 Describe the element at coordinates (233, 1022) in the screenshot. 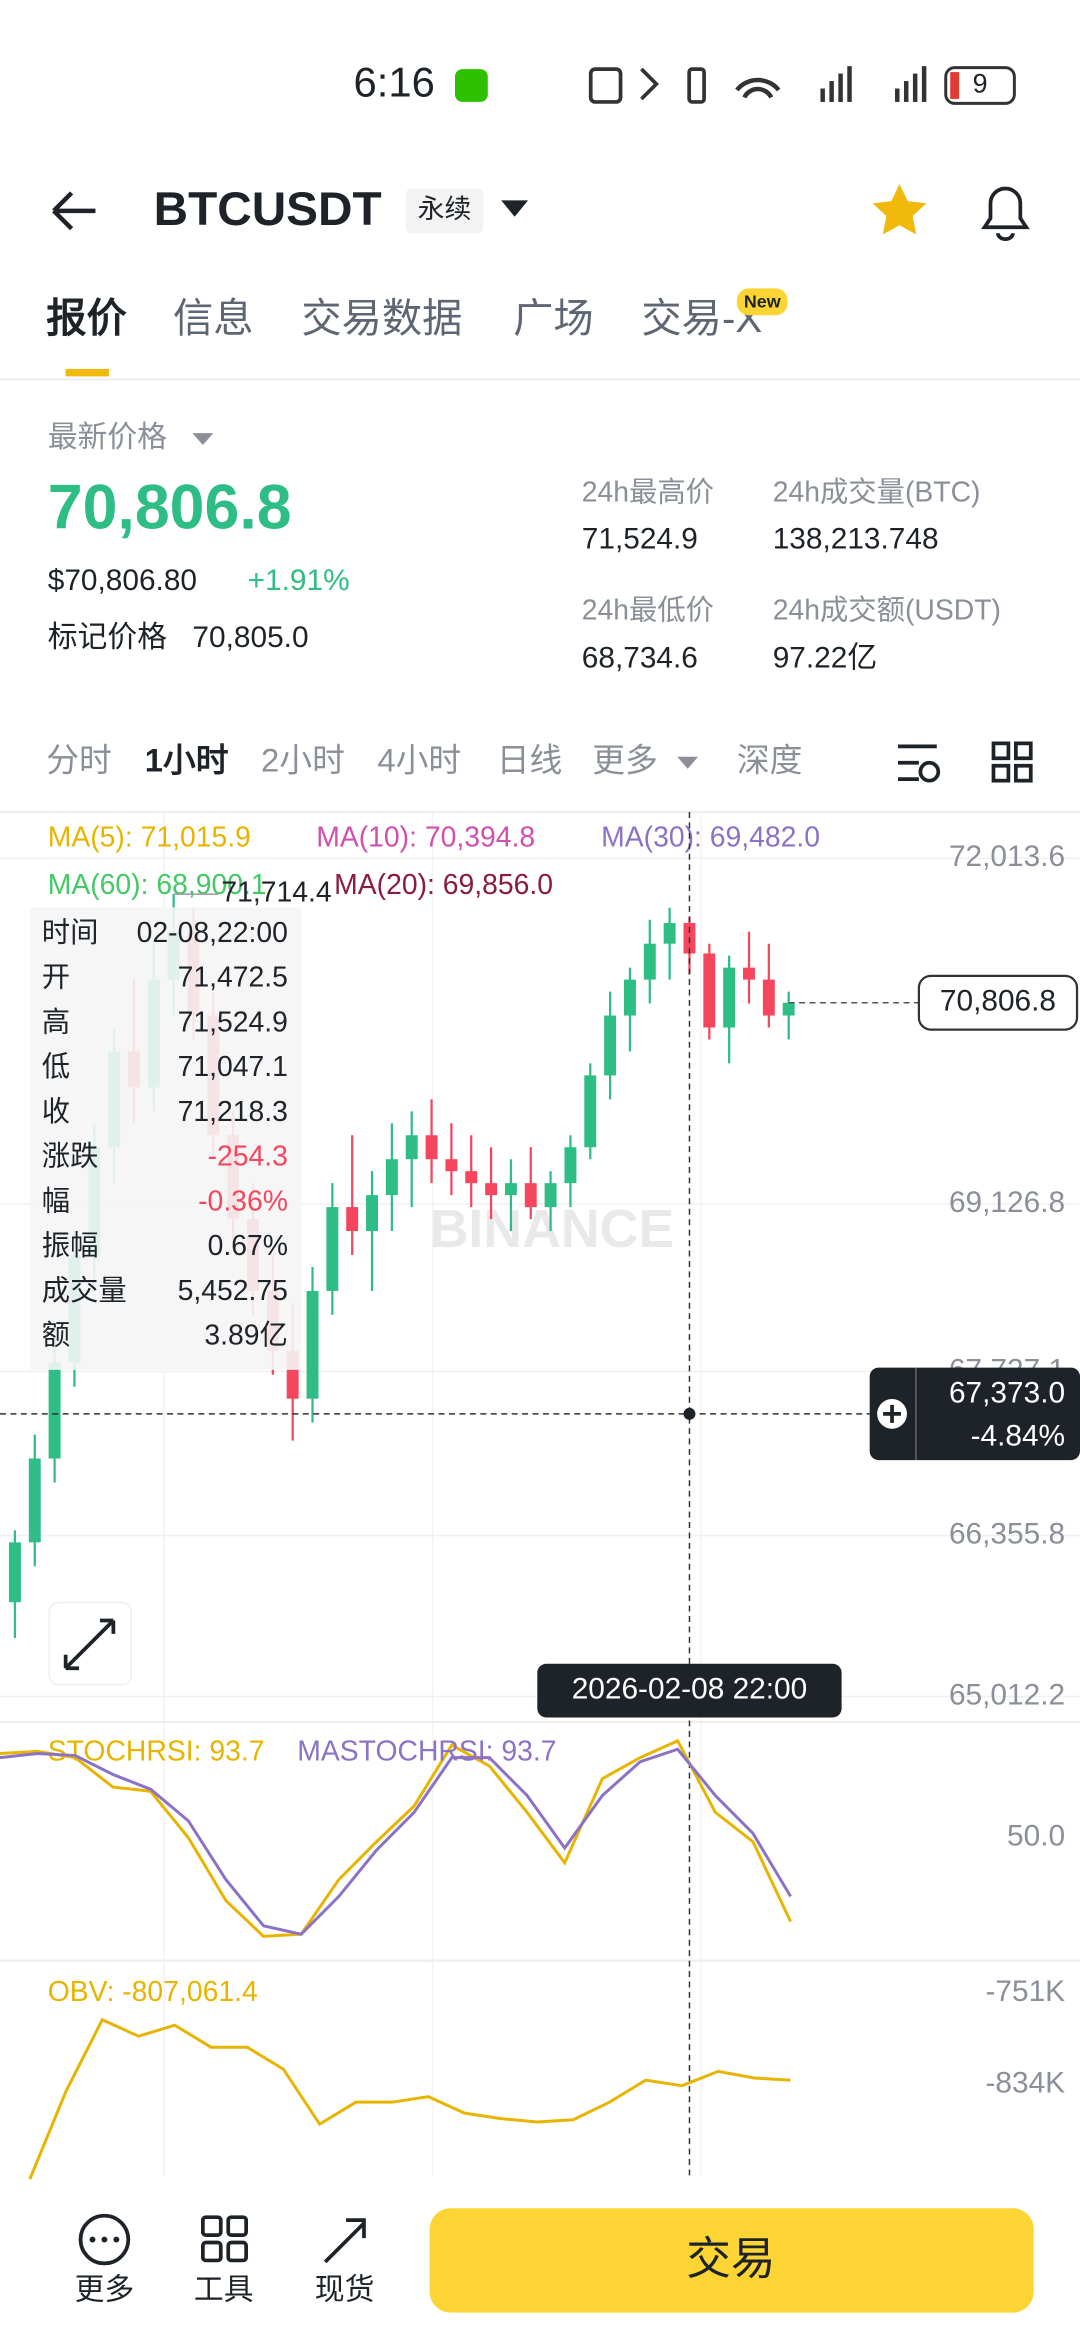

I see `tooltip-value: 71,524.9` at that location.